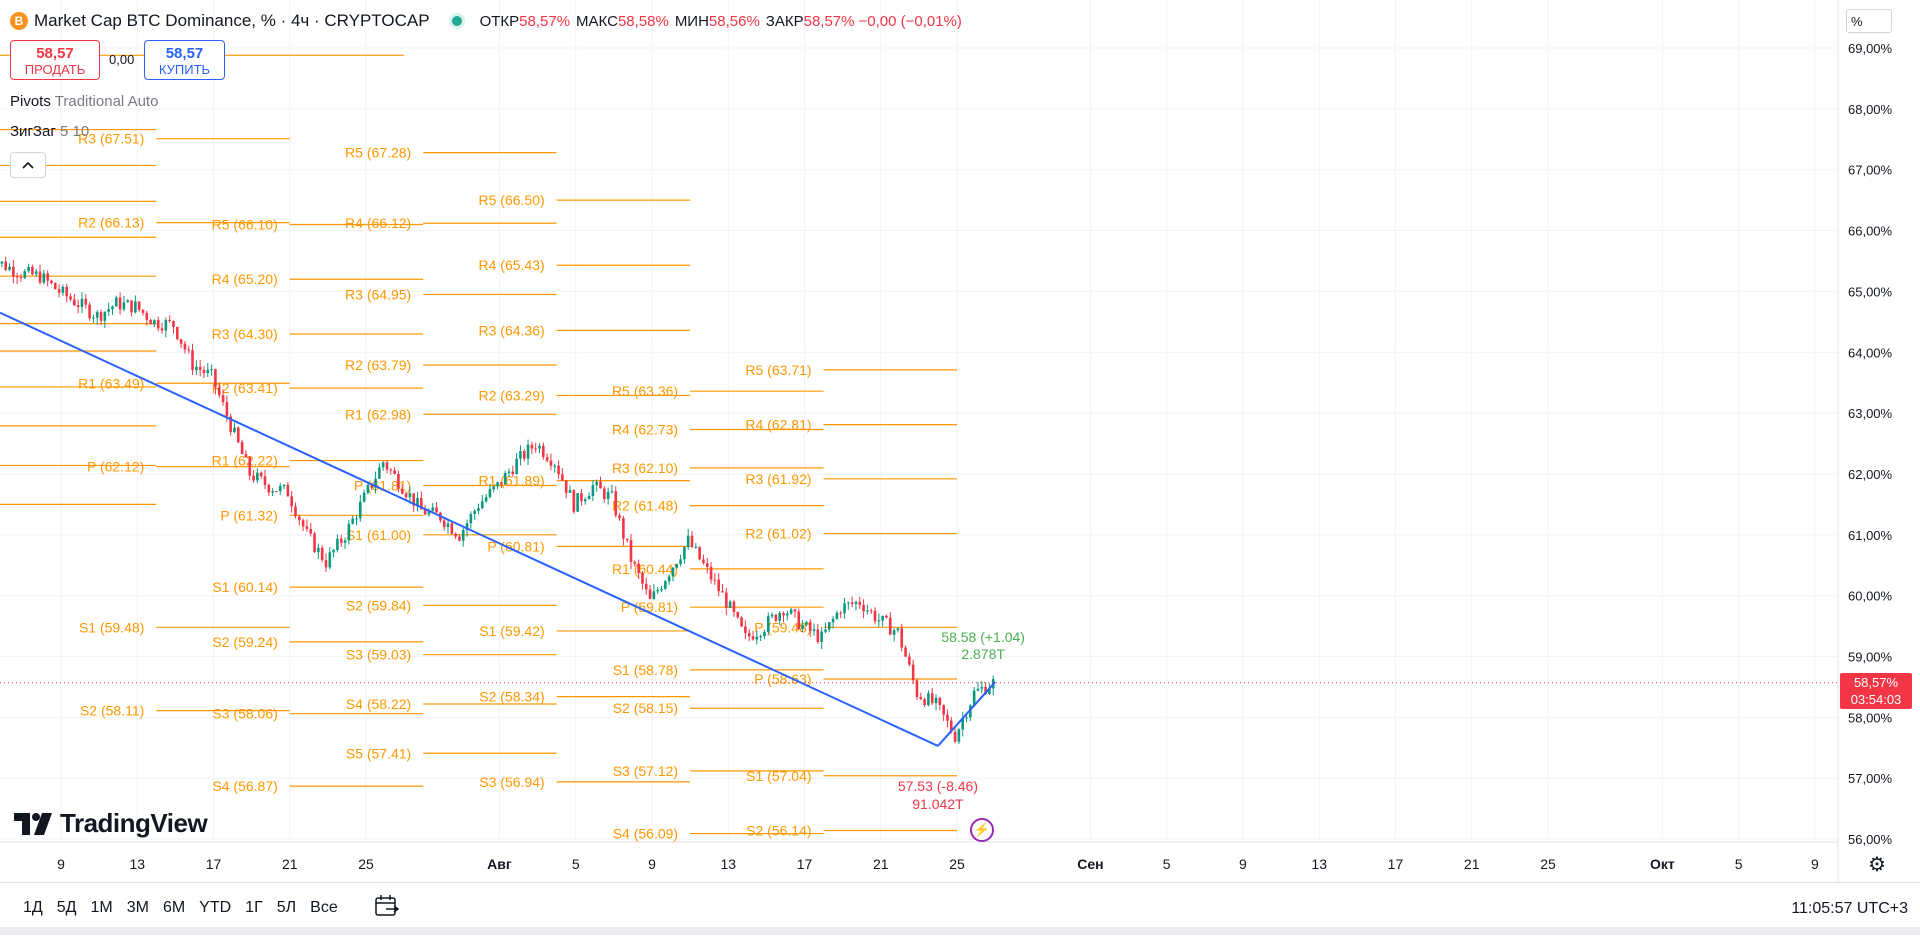  What do you see at coordinates (1869, 21) in the screenshot?
I see `price-unit-selector: %` at bounding box center [1869, 21].